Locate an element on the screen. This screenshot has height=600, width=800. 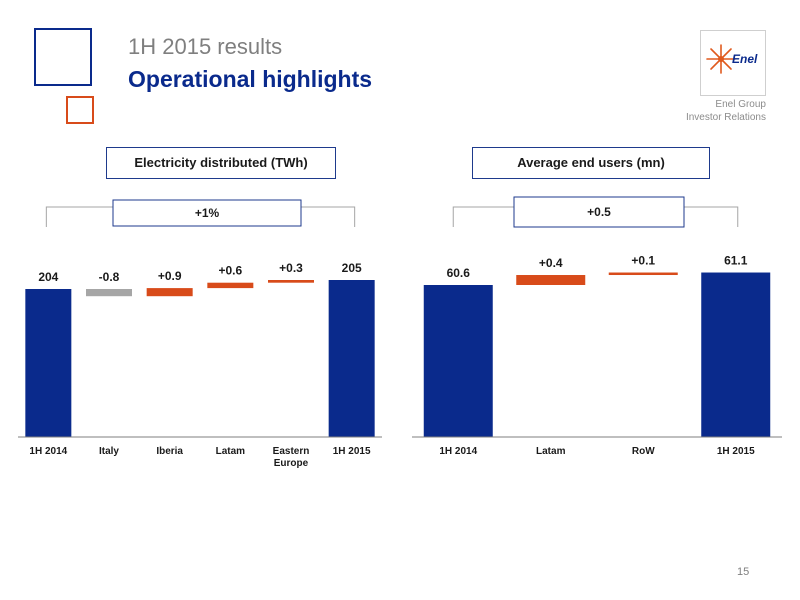
chart-title-end-users: Average end users (mn) is located at coordinates (591, 163).